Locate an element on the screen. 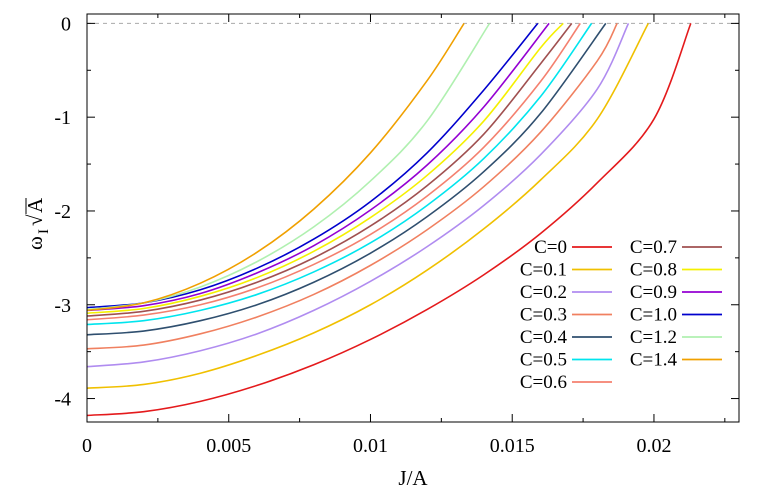 The width and height of the screenshot is (783, 498). y-tick-label: -3 is located at coordinates (62, 306).